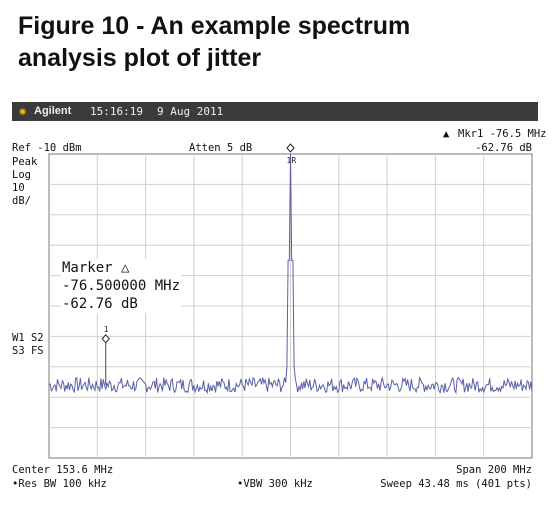  What do you see at coordinates (100, 304) in the screenshot?
I see `marker-readout-amplitude: -62.76 dB` at bounding box center [100, 304].